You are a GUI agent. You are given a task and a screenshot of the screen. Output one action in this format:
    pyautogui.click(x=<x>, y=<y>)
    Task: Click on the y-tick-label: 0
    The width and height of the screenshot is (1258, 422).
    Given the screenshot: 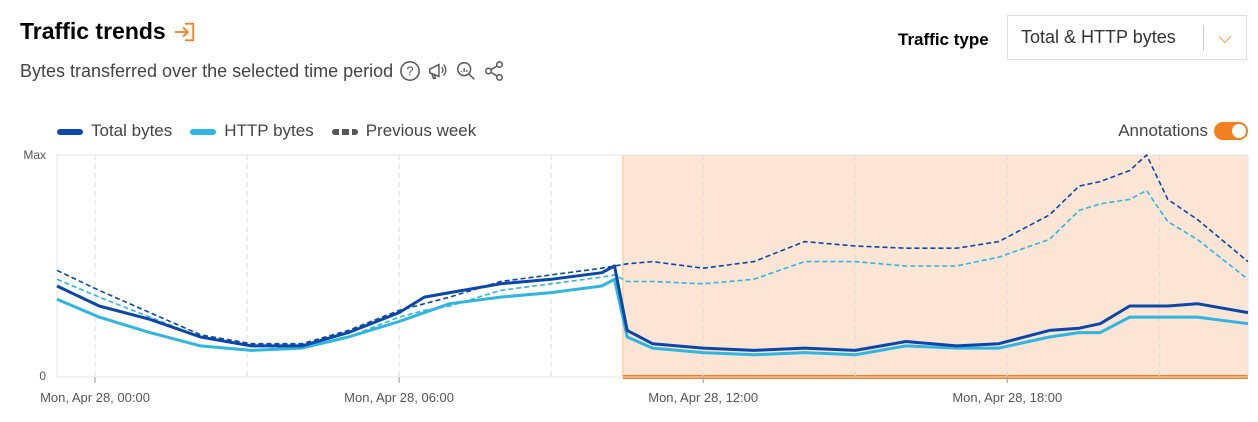 What is the action you would take?
    pyautogui.click(x=42, y=376)
    